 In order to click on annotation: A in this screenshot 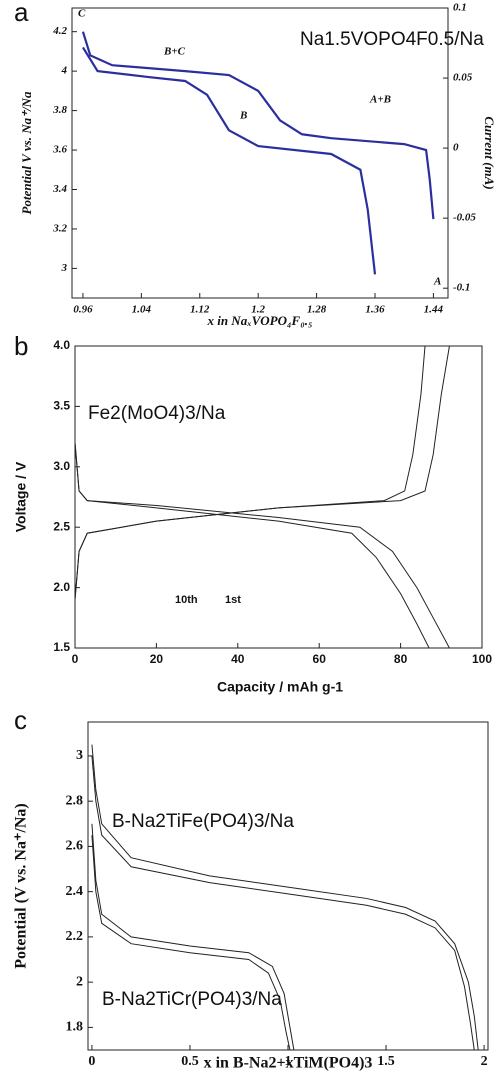, I will do `click(437, 282)`.